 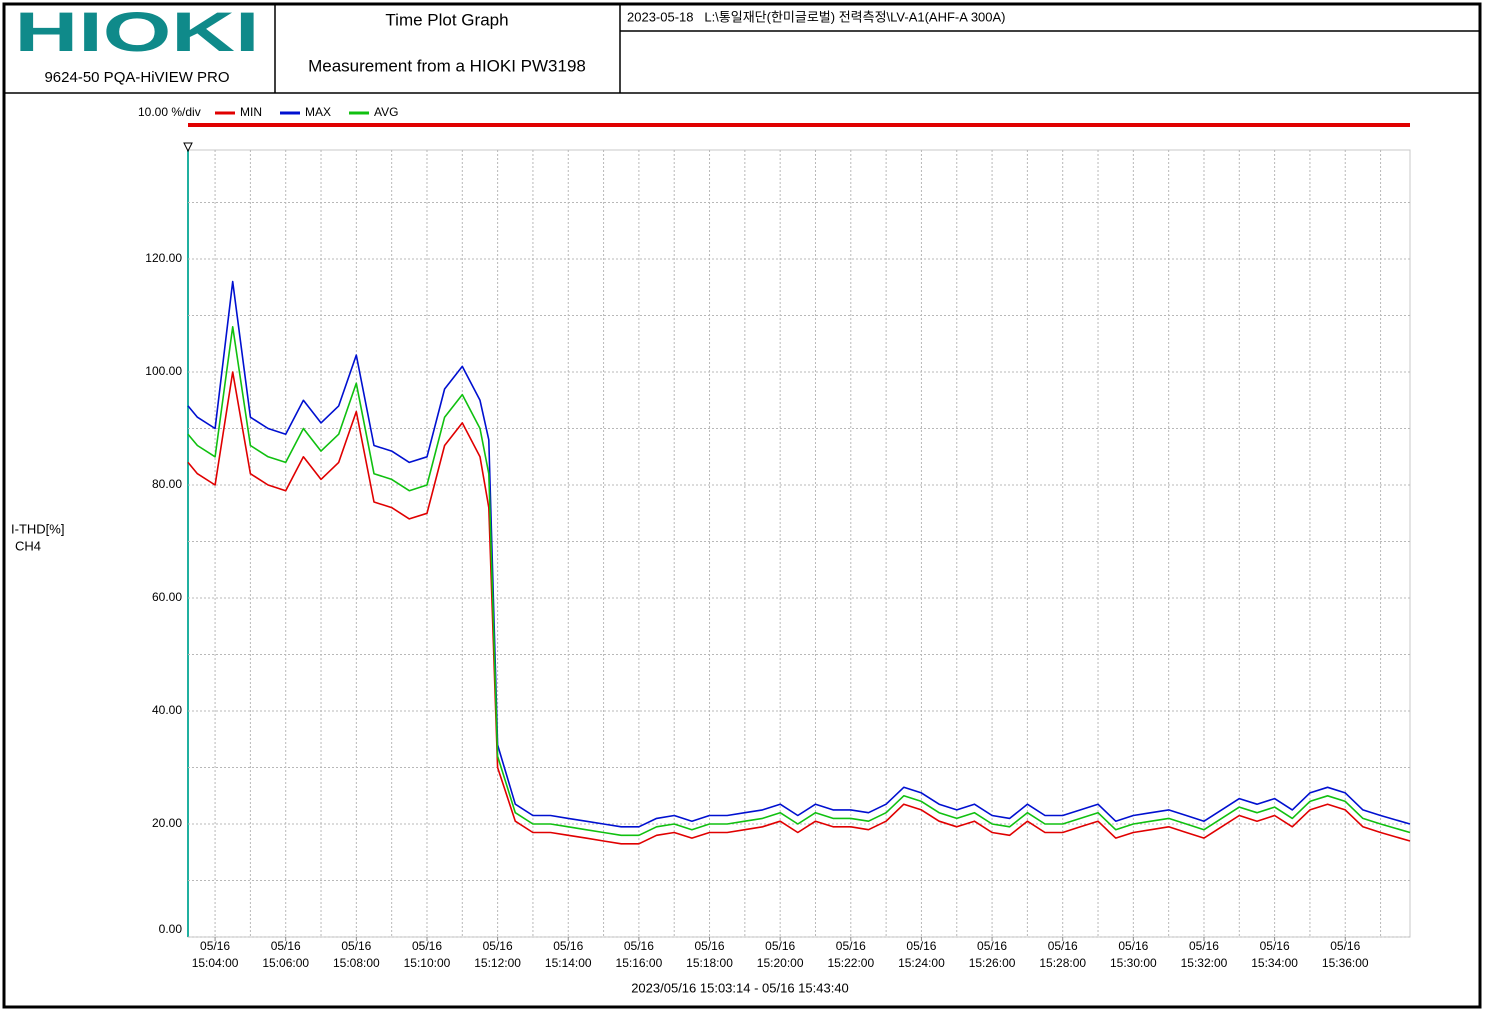 What do you see at coordinates (740, 987) in the screenshot?
I see `x-axis-label: 2023/05/16 15:03:14 - 05/16 15:43:40` at bounding box center [740, 987].